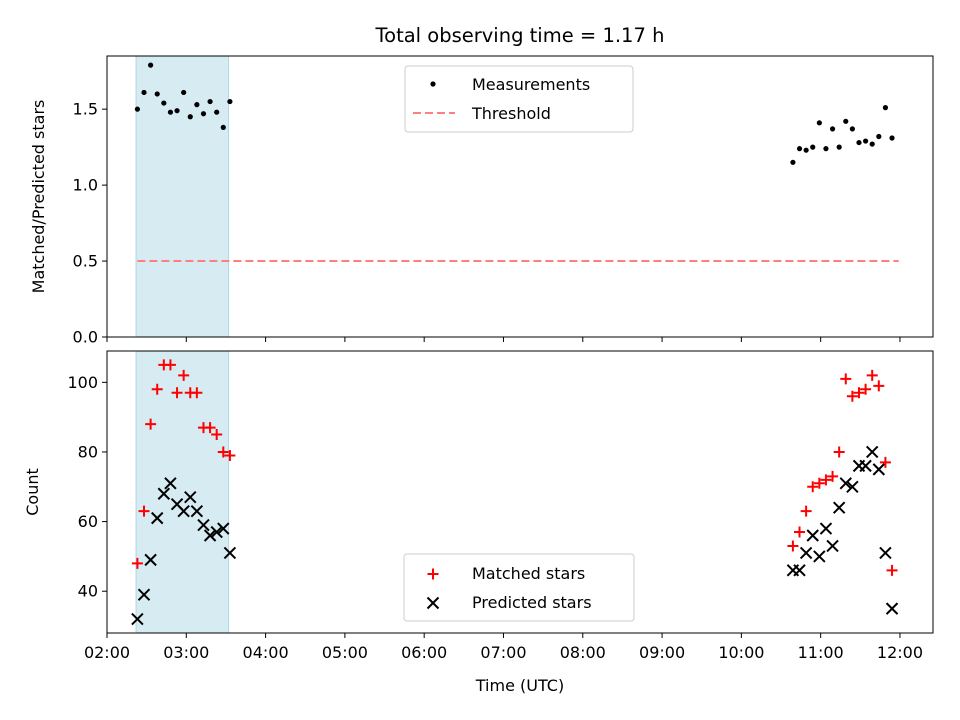 The image size is (960, 720). Describe the element at coordinates (528, 573) in the screenshot. I see `legend-matched-label: Matched stars` at that location.